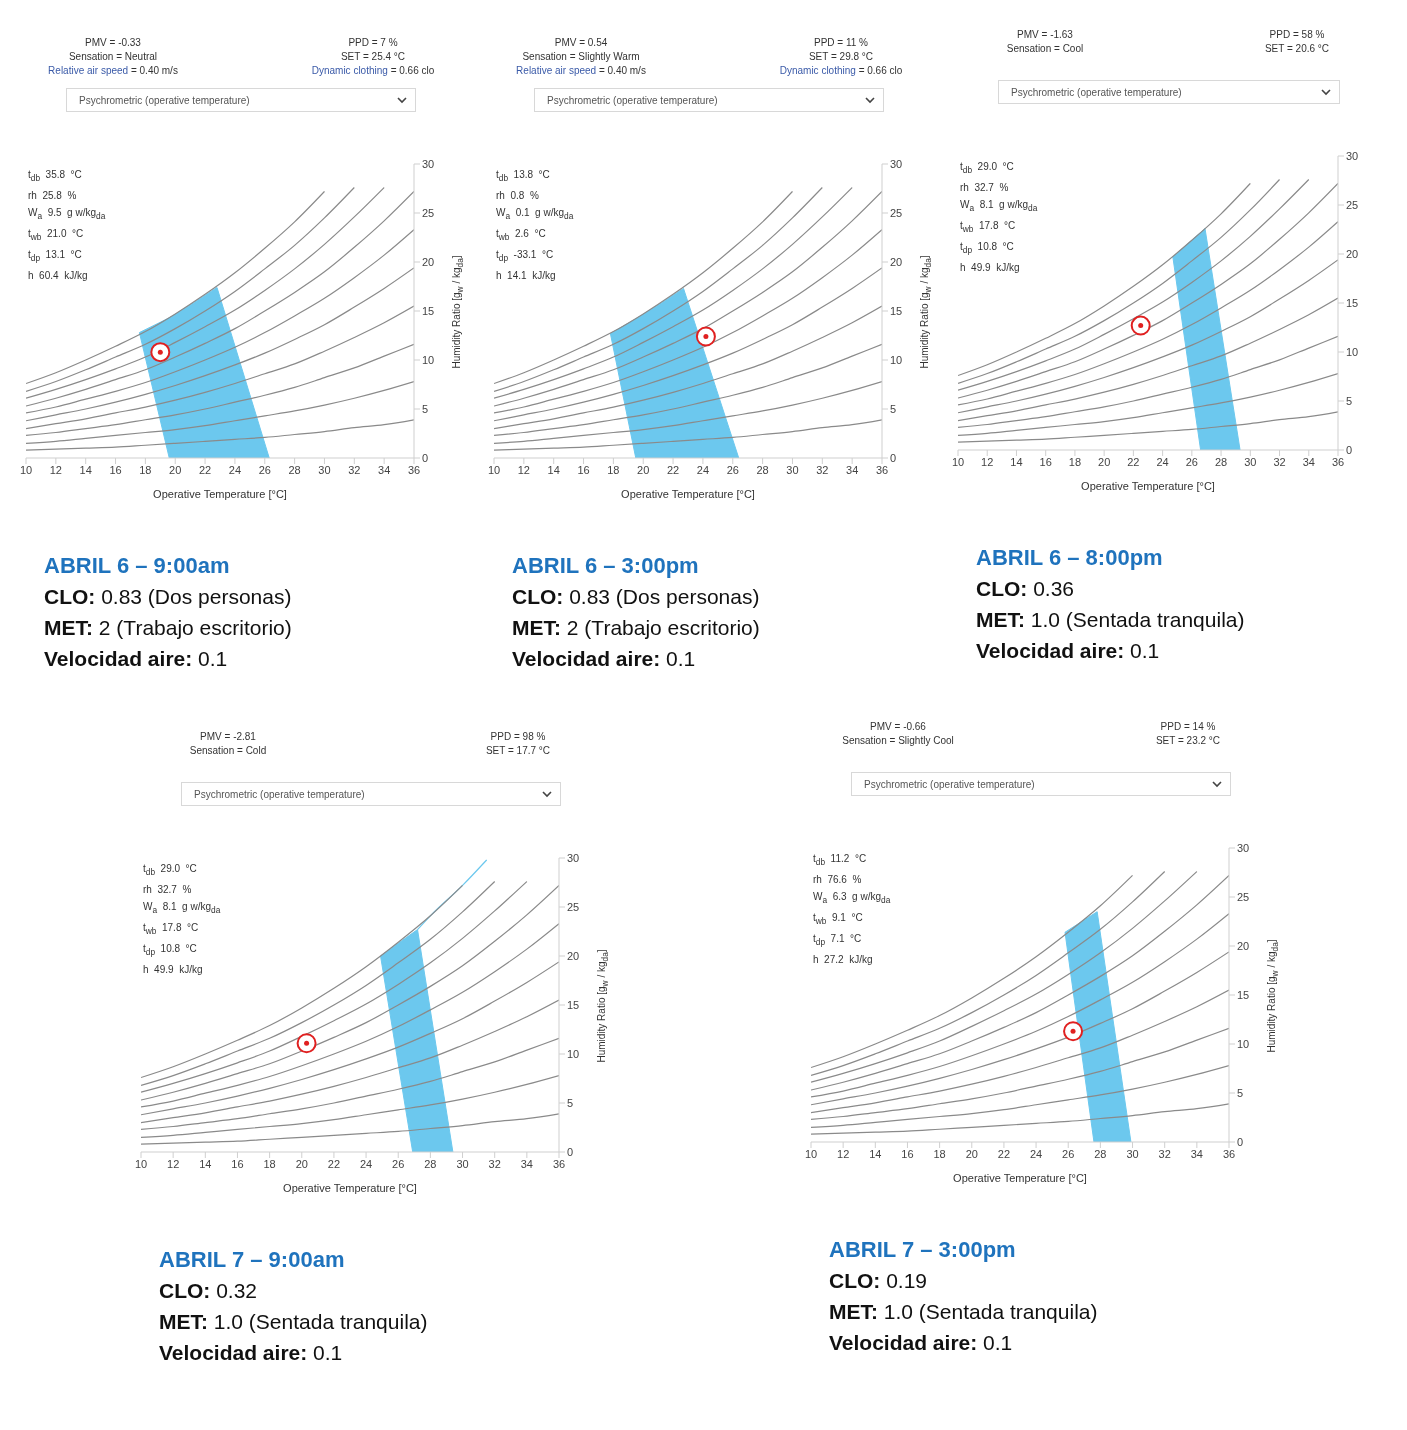 This screenshot has width=1407, height=1430. What do you see at coordinates (581, 42) in the screenshot?
I see `text: PMV = 0.54` at bounding box center [581, 42].